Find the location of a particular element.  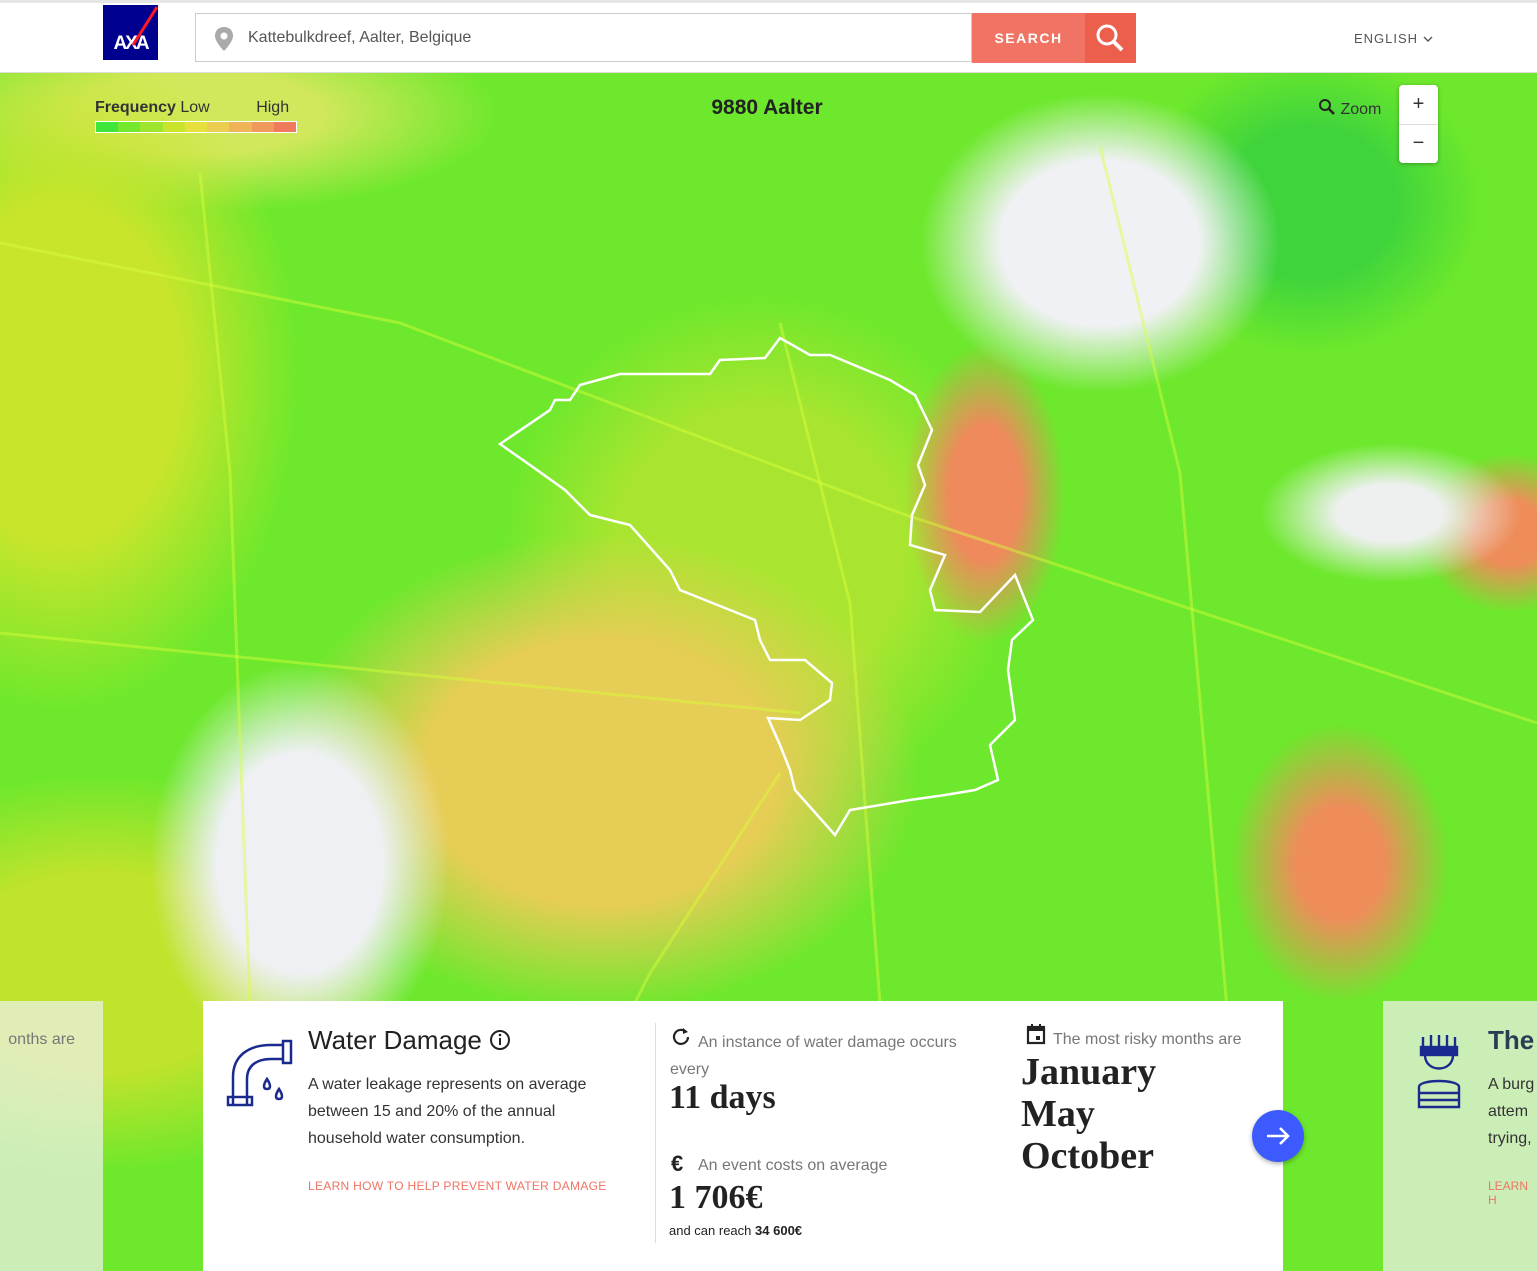

previous-text: onths are is located at coordinates (41, 1039).